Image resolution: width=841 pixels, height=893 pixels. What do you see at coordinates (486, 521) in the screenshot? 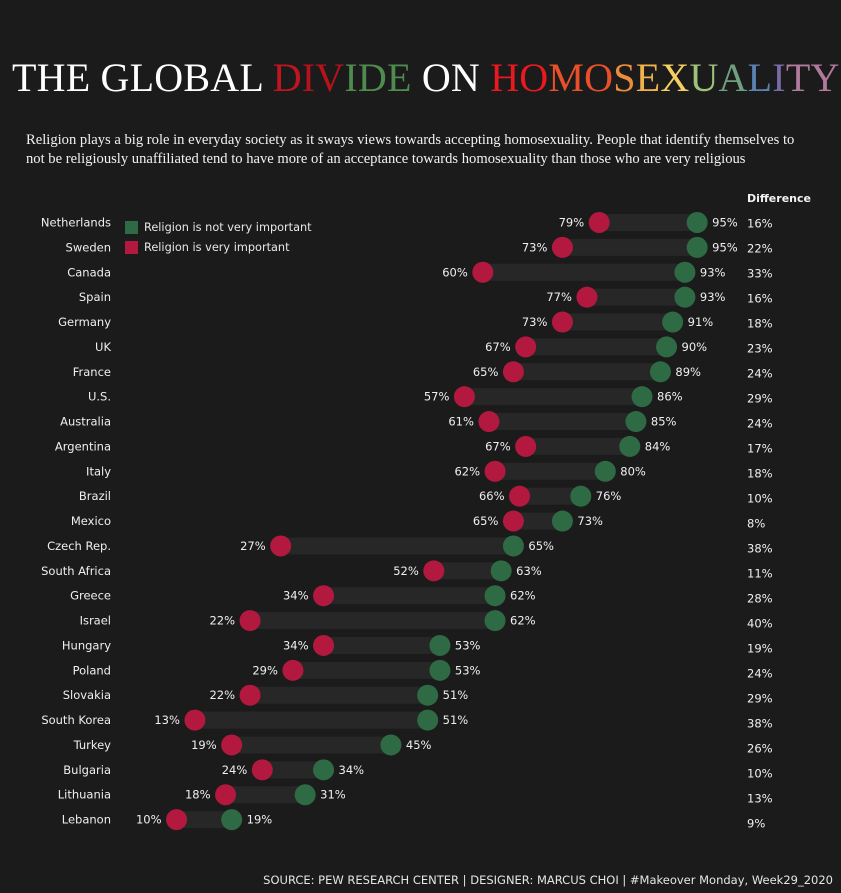
I see `value-label-very-important: 65%` at bounding box center [486, 521].